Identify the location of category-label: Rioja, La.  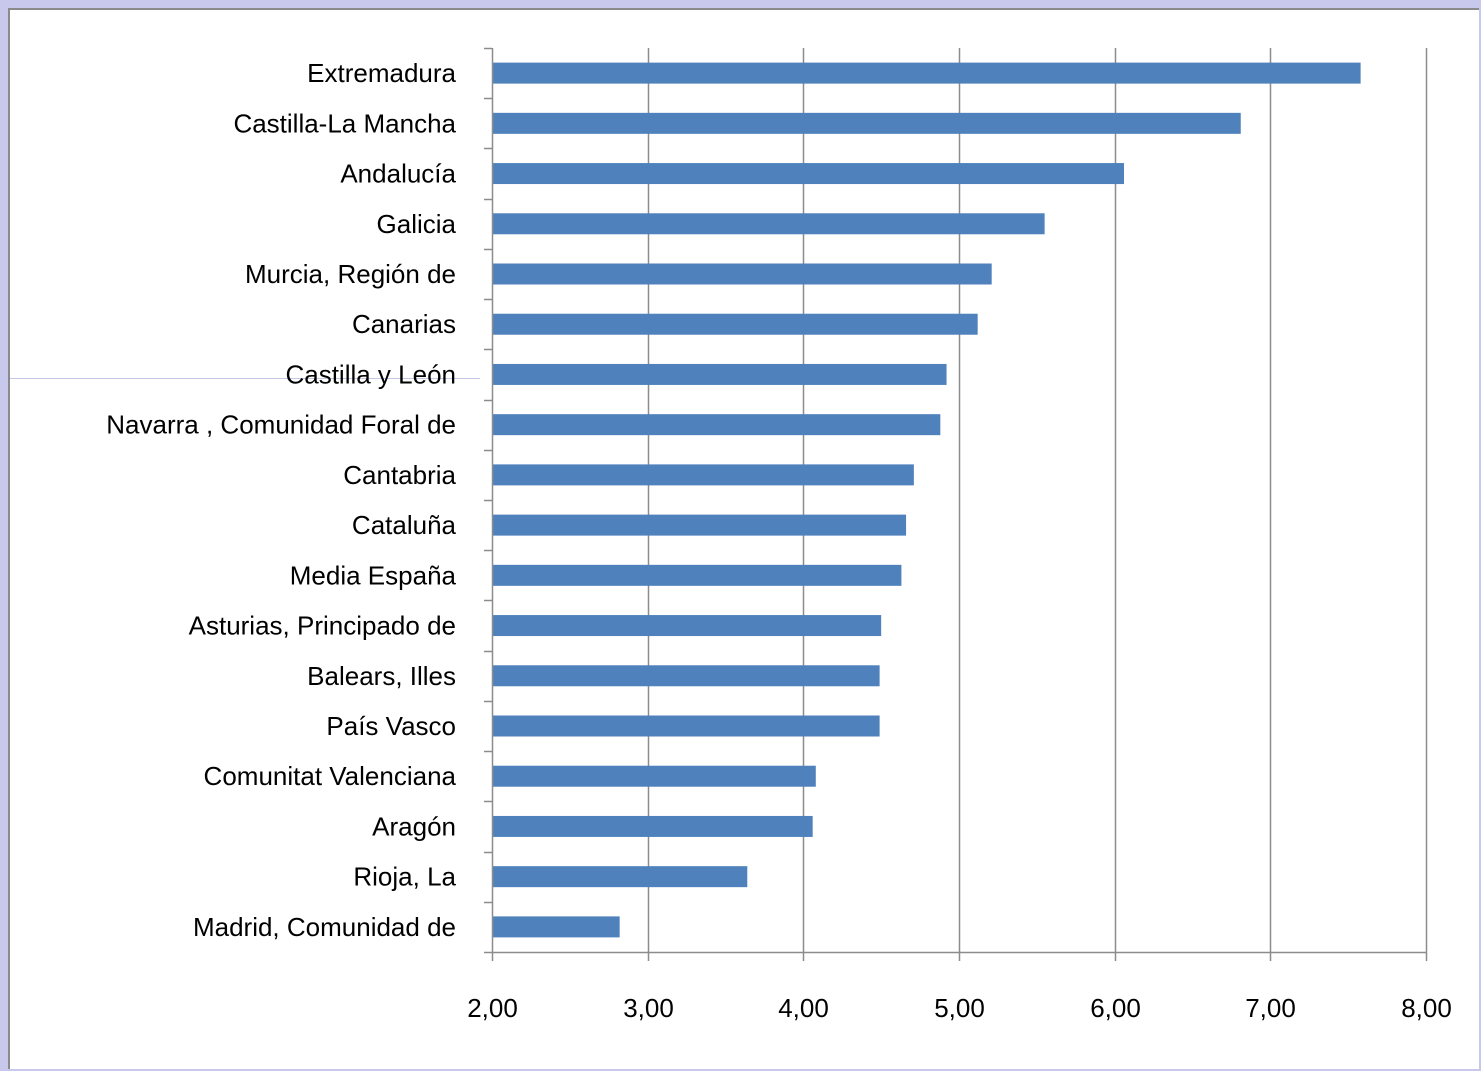
(404, 877).